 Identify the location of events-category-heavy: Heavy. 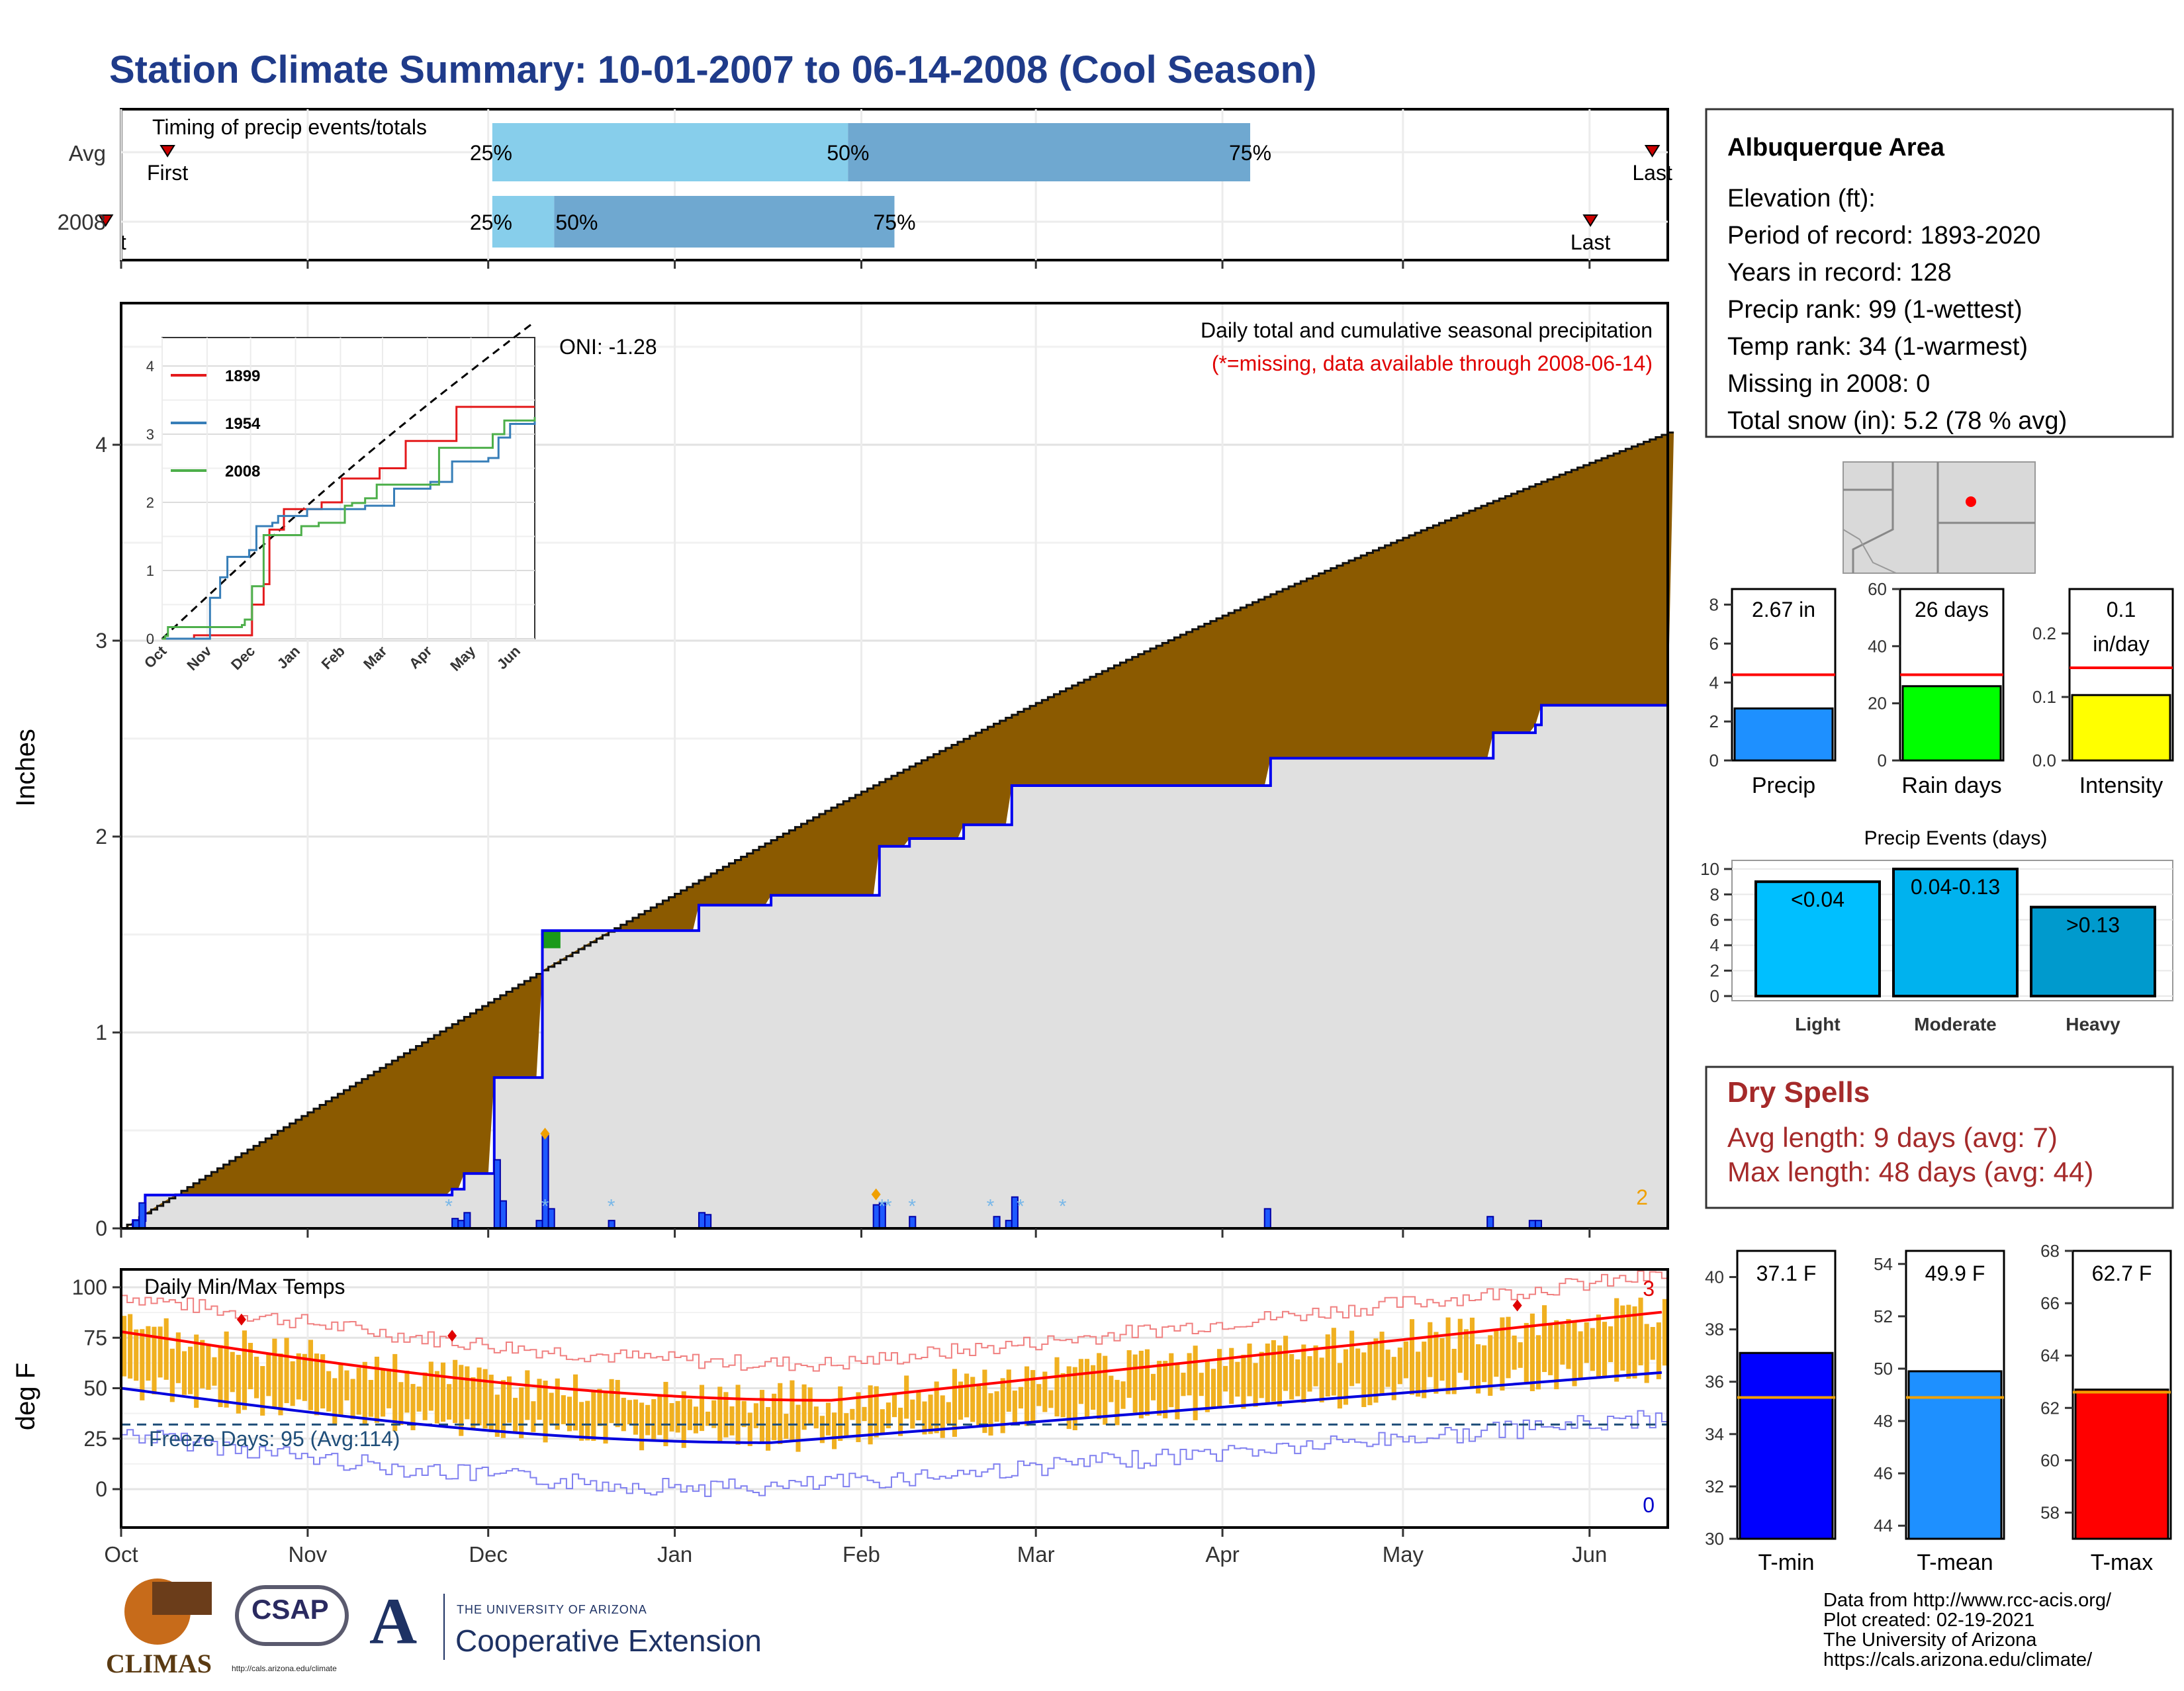
(2093, 1024).